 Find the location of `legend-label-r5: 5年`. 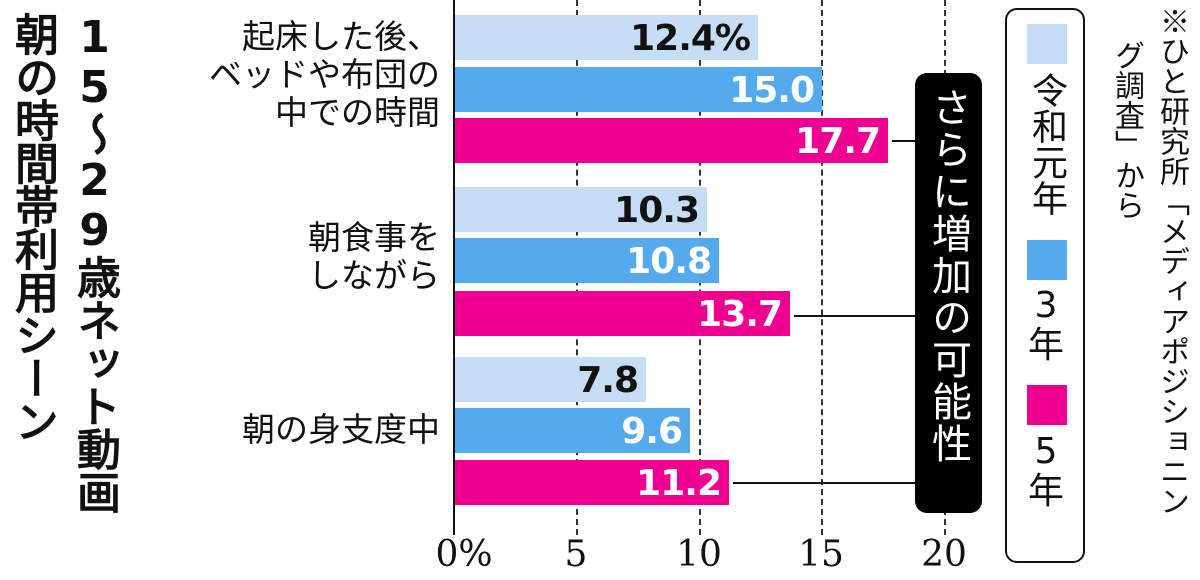

legend-label-r5: 5年 is located at coordinates (1046, 472).